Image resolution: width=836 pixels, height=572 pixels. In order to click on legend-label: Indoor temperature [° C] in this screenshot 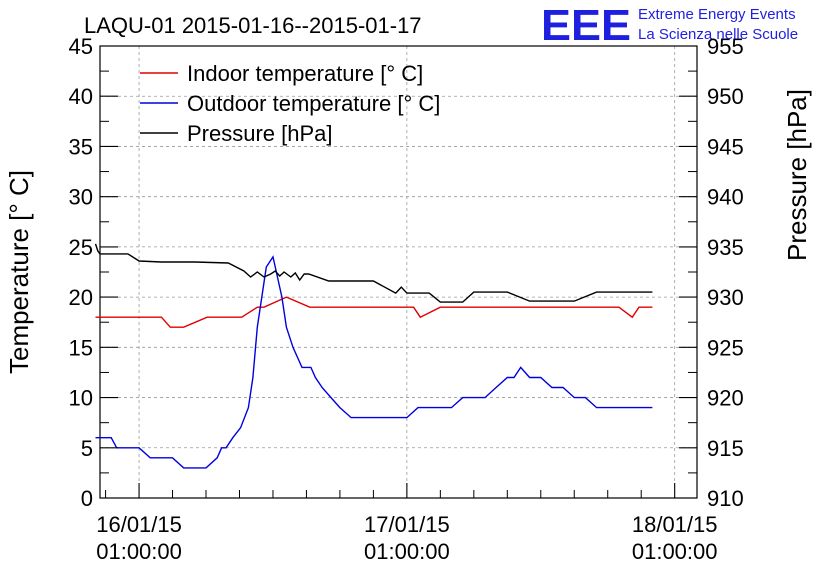, I will do `click(305, 73)`.